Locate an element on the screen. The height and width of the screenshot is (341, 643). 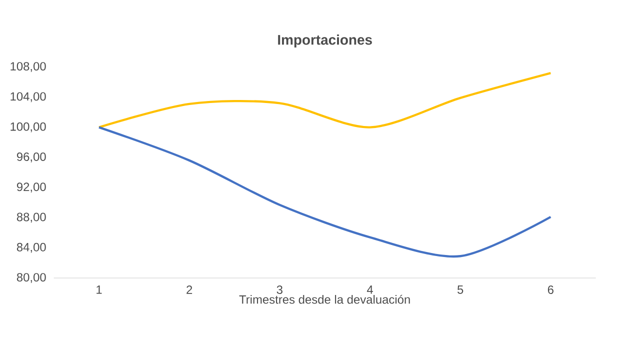
y-tick-label: 92,00 is located at coordinates (31, 187).